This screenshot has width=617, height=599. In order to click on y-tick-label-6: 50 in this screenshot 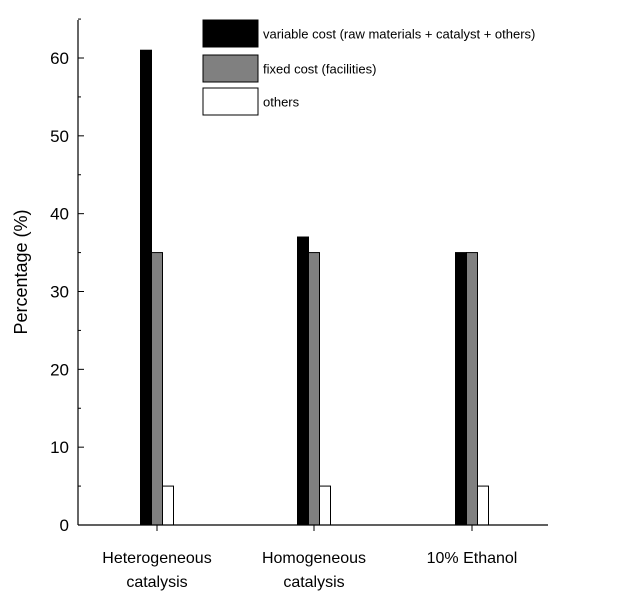, I will do `click(59, 136)`.